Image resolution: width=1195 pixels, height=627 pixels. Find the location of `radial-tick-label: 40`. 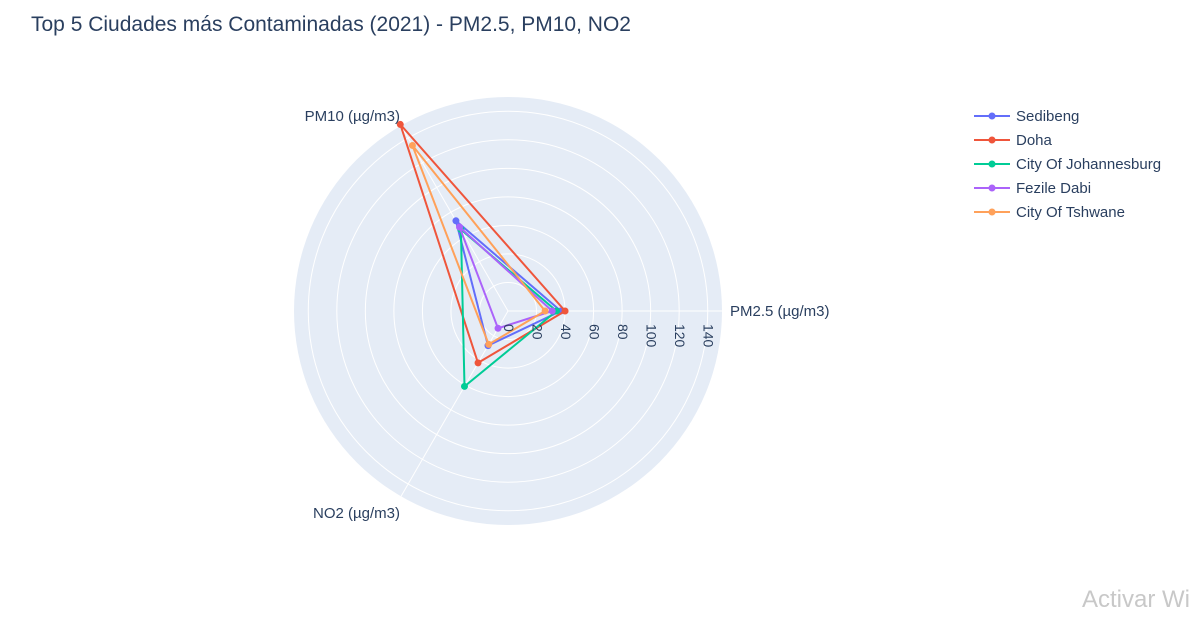

radial-tick-label: 40 is located at coordinates (566, 332).